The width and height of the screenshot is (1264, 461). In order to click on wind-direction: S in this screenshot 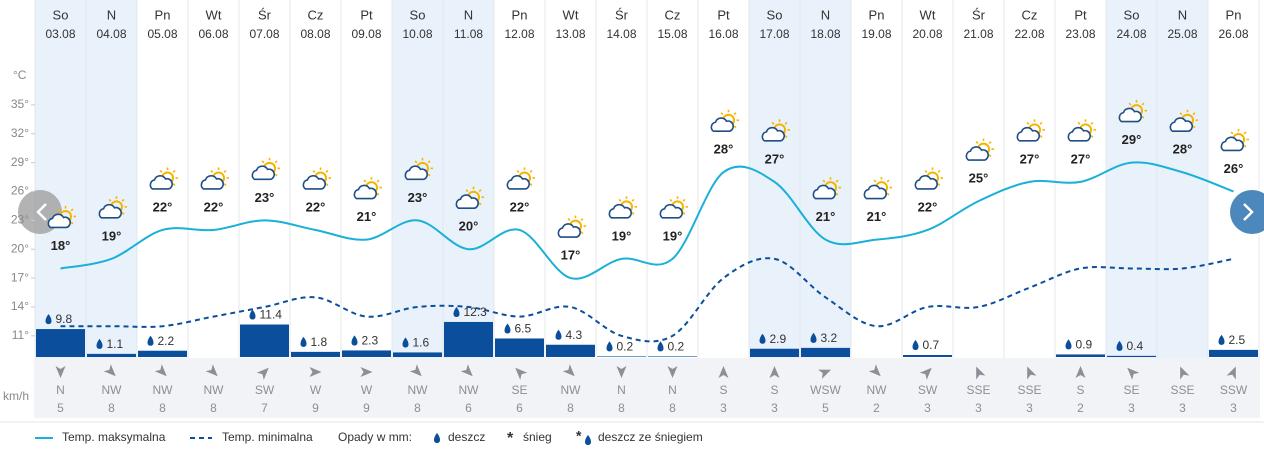, I will do `click(1080, 390)`.